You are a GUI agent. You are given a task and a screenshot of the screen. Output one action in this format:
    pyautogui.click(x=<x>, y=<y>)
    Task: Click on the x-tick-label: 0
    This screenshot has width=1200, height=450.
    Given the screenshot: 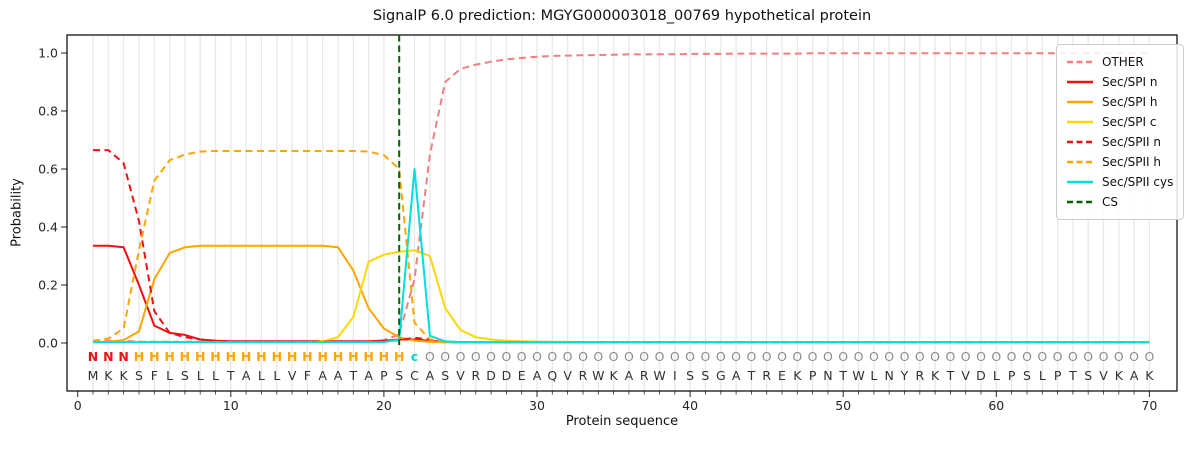 What is the action you would take?
    pyautogui.click(x=78, y=405)
    